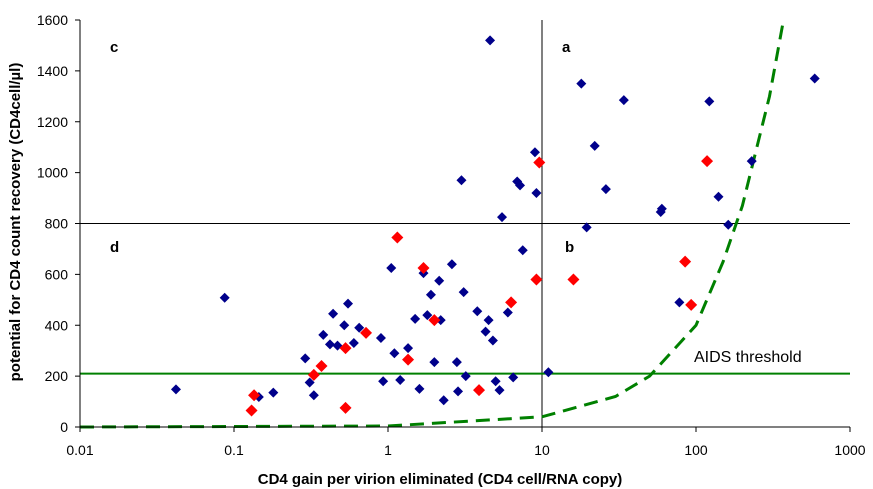 This screenshot has height=489, width=873. Describe the element at coordinates (64, 427) in the screenshot. I see `y-tick-label: 0` at that location.